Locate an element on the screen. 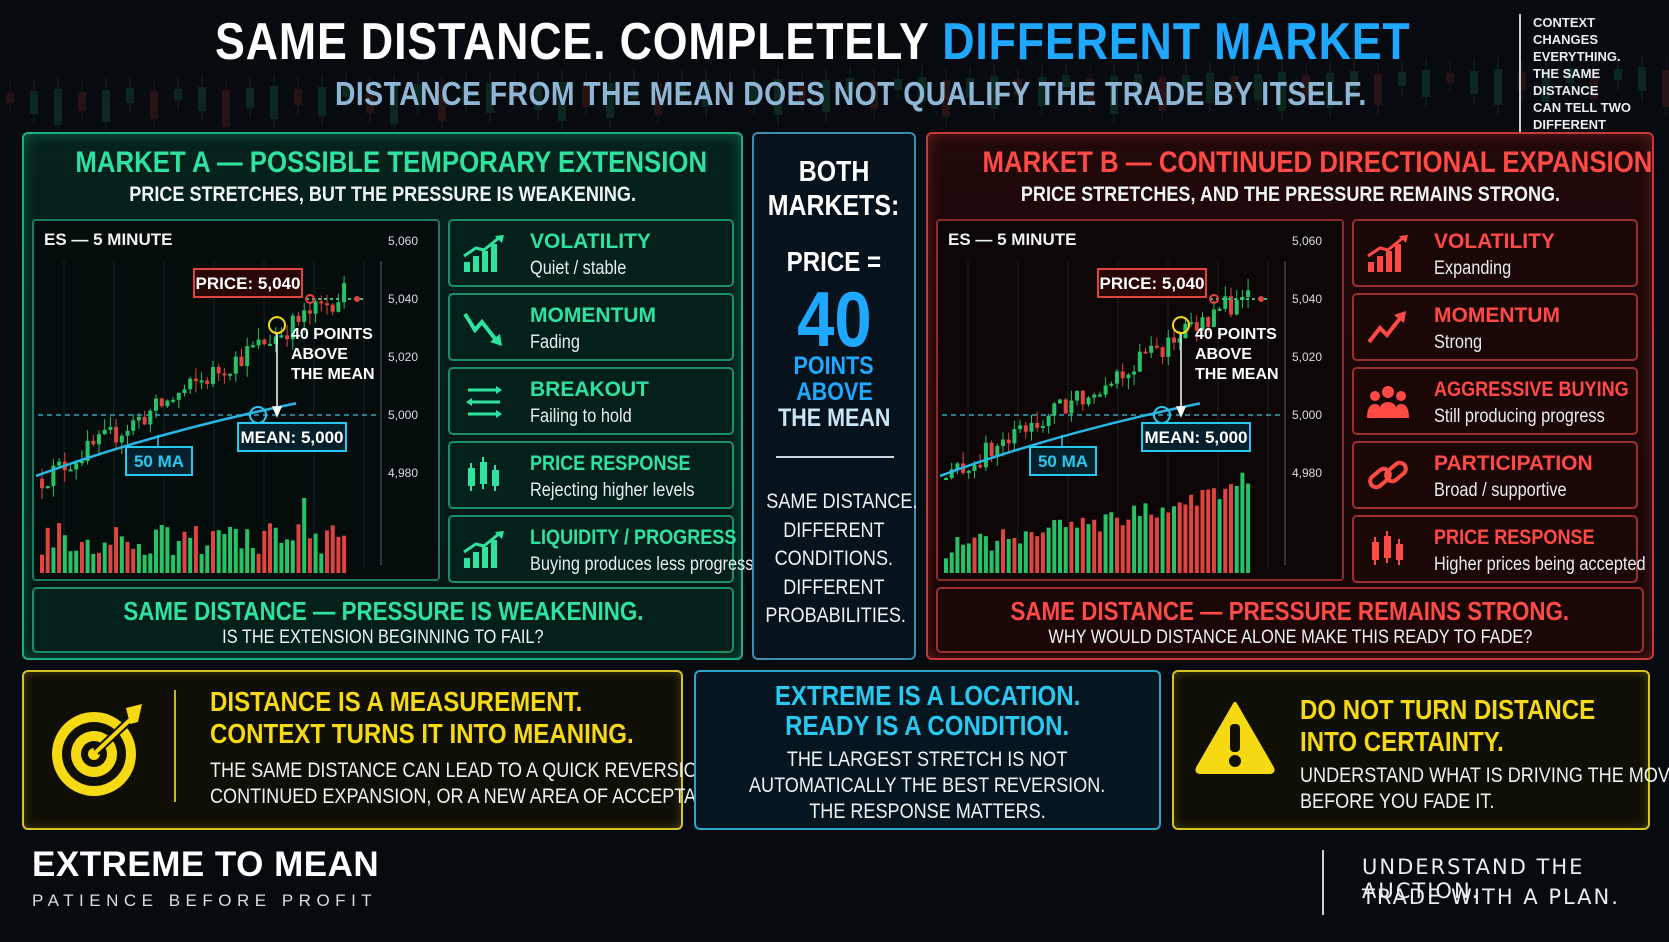  y-tick-label: 5,060 is located at coordinates (403, 241).